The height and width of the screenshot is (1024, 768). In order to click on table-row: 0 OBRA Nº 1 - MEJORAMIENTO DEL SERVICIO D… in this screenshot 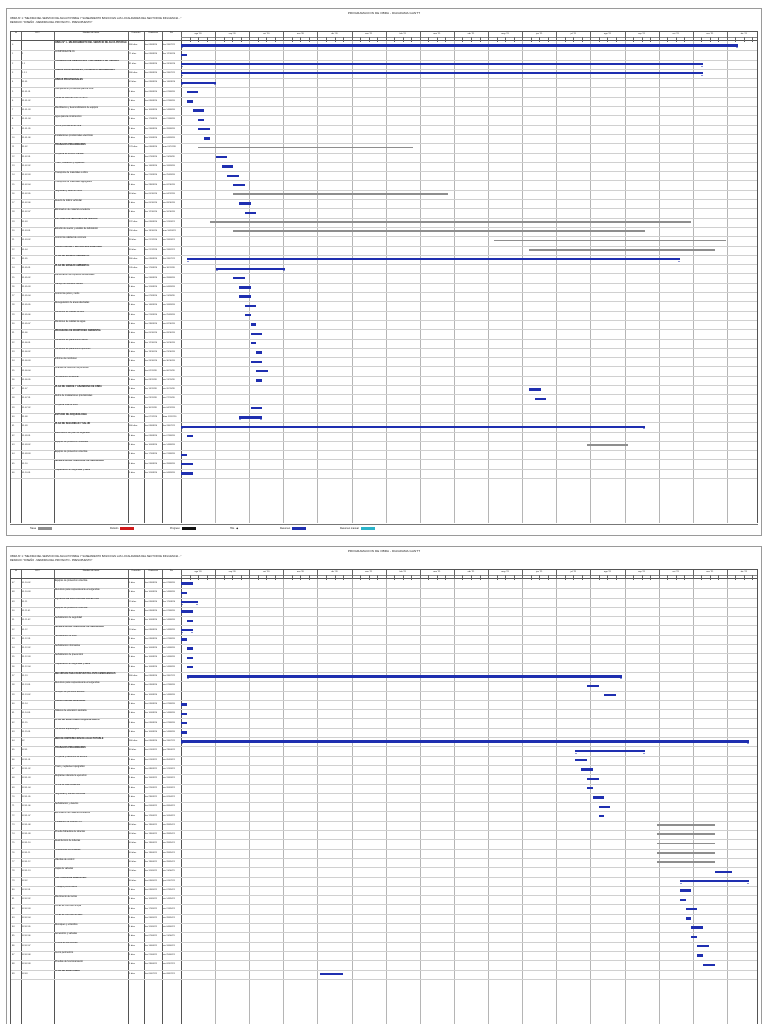, I will do `click(384, 46)`.